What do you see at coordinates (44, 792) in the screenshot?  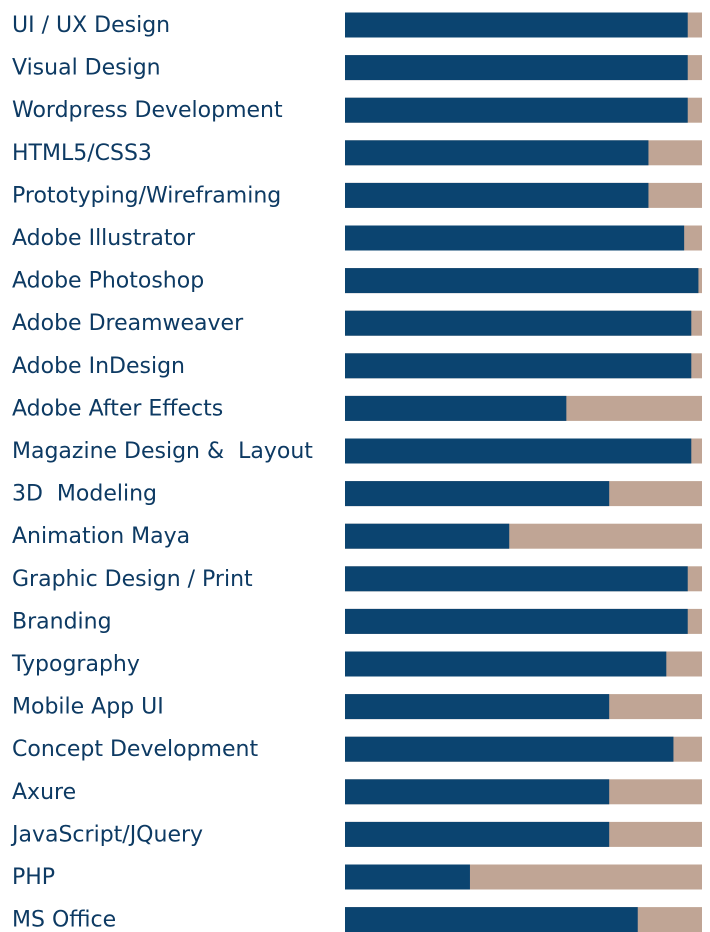 I see `category-label: Axure` at bounding box center [44, 792].